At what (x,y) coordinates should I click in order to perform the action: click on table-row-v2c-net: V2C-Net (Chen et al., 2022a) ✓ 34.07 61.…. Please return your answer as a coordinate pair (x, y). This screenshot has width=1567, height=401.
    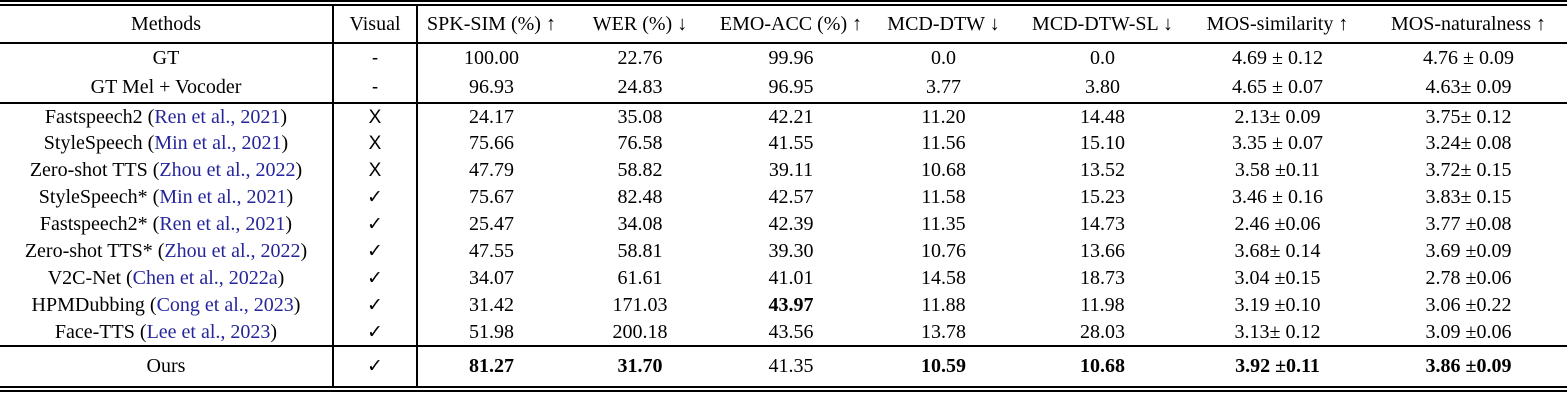
    Looking at the image, I should click on (783, 278).